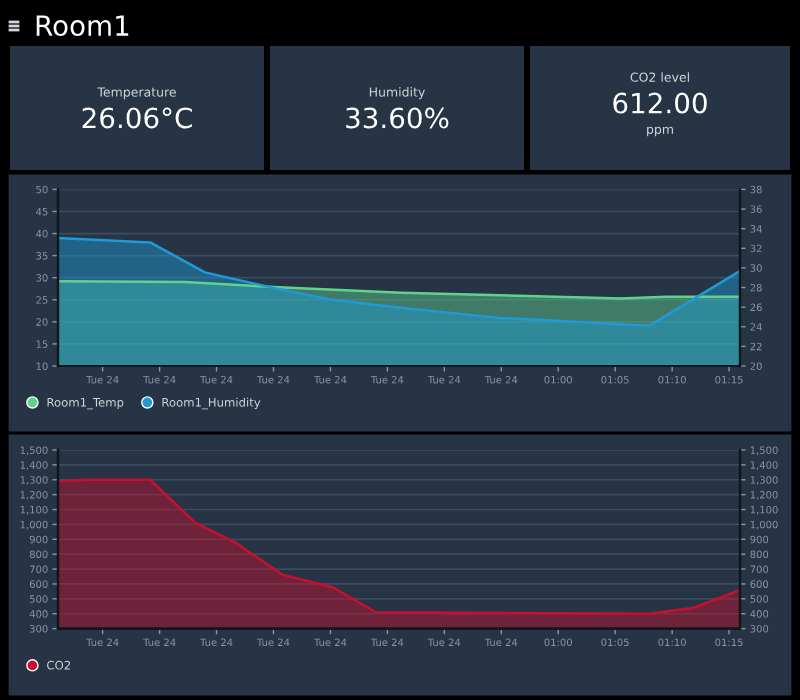 This screenshot has width=800, height=700. I want to click on text: Room1, so click(82, 26).